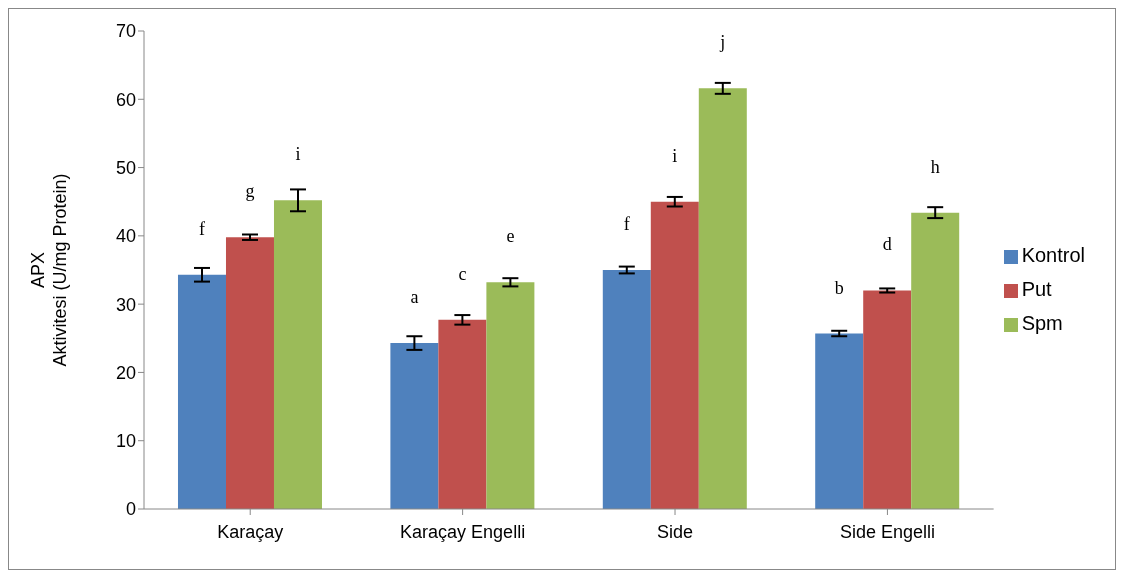 The width and height of the screenshot is (1124, 578). I want to click on y-tick-label: 70, so click(125, 31).